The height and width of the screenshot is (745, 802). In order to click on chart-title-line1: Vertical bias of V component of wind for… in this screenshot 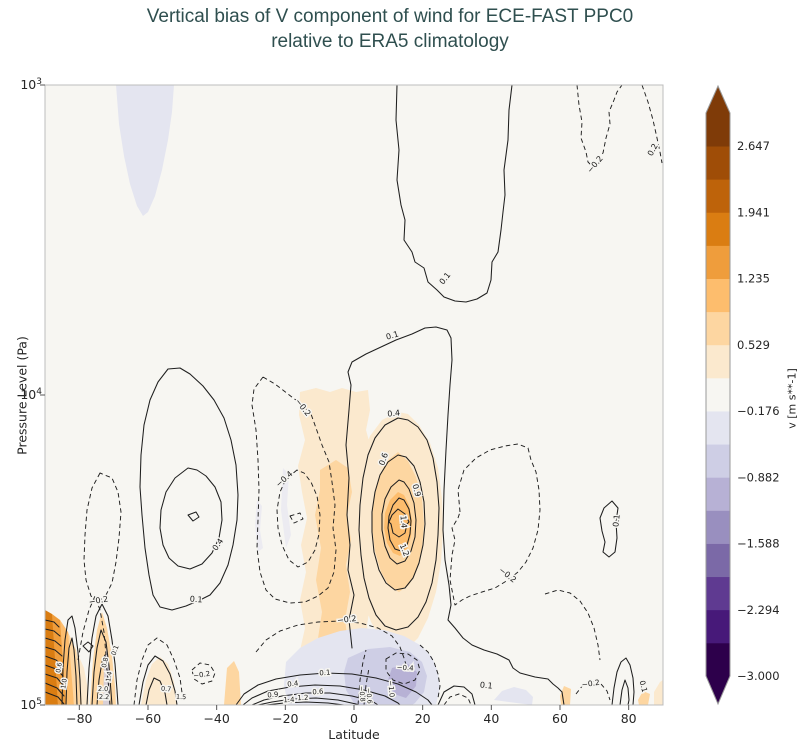, I will do `click(390, 16)`.